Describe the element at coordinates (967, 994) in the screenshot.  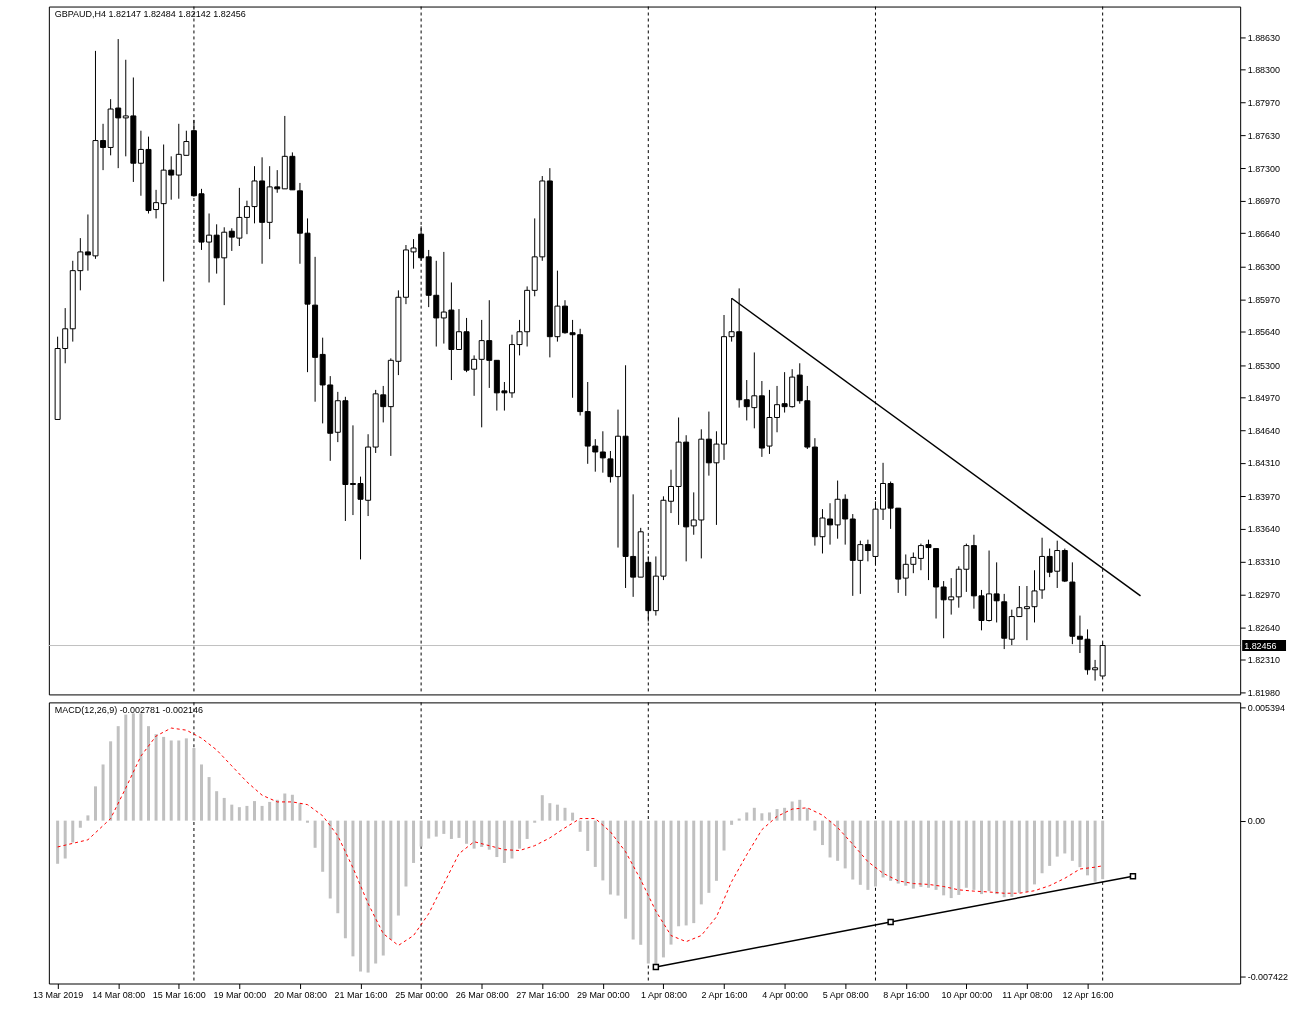
I see `x-tick-label: 10 Apr 00:00` at that location.